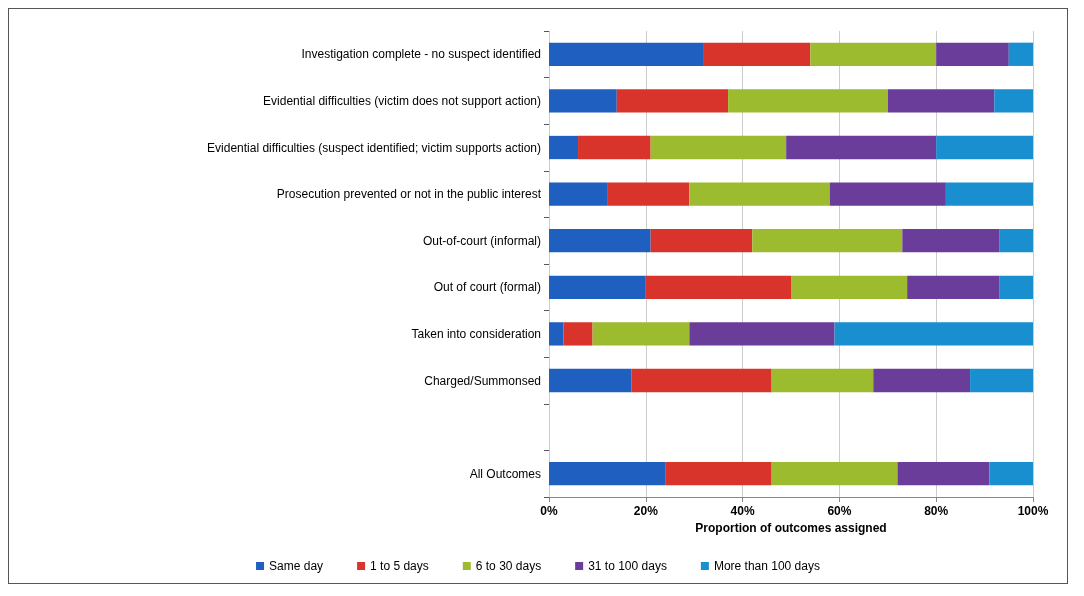  I want to click on x-axis-title: Proportion of outcomes assigned, so click(791, 527).